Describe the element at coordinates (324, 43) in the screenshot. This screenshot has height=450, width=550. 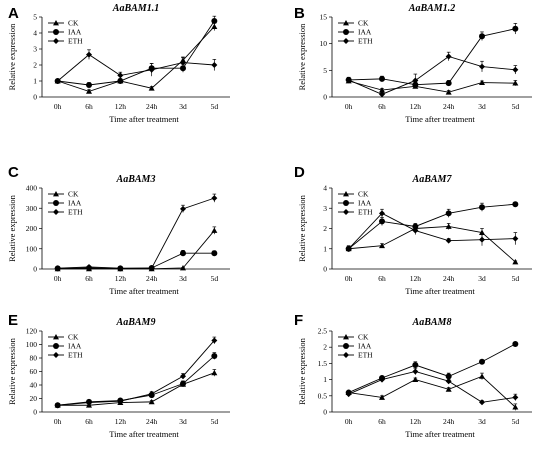
I see `y-tick-label: 10` at that location.